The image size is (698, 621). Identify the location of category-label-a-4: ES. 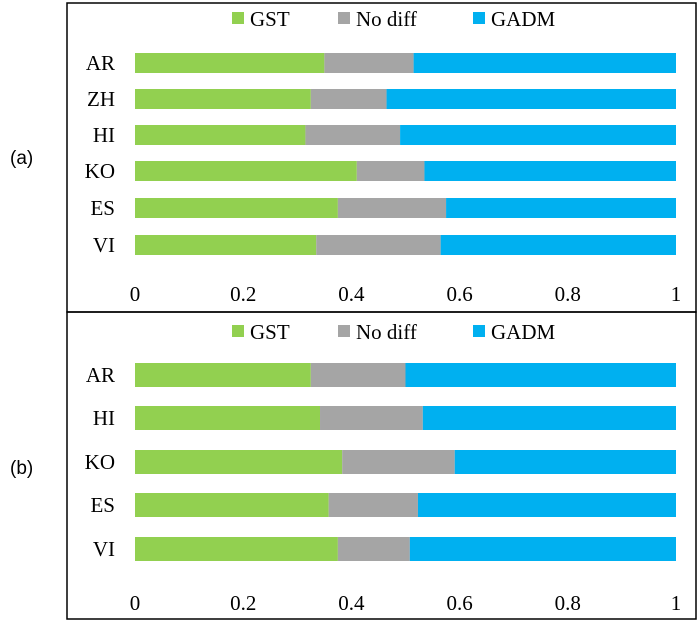
(102, 208).